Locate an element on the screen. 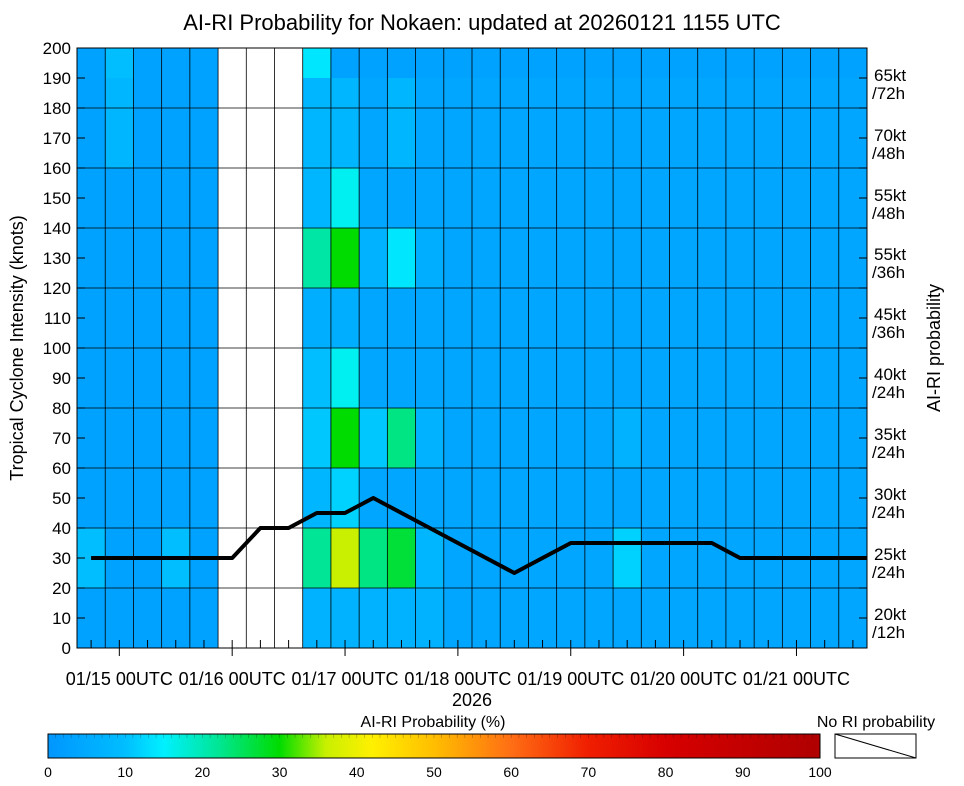  colorbar-tick-label: 80 is located at coordinates (666, 772).